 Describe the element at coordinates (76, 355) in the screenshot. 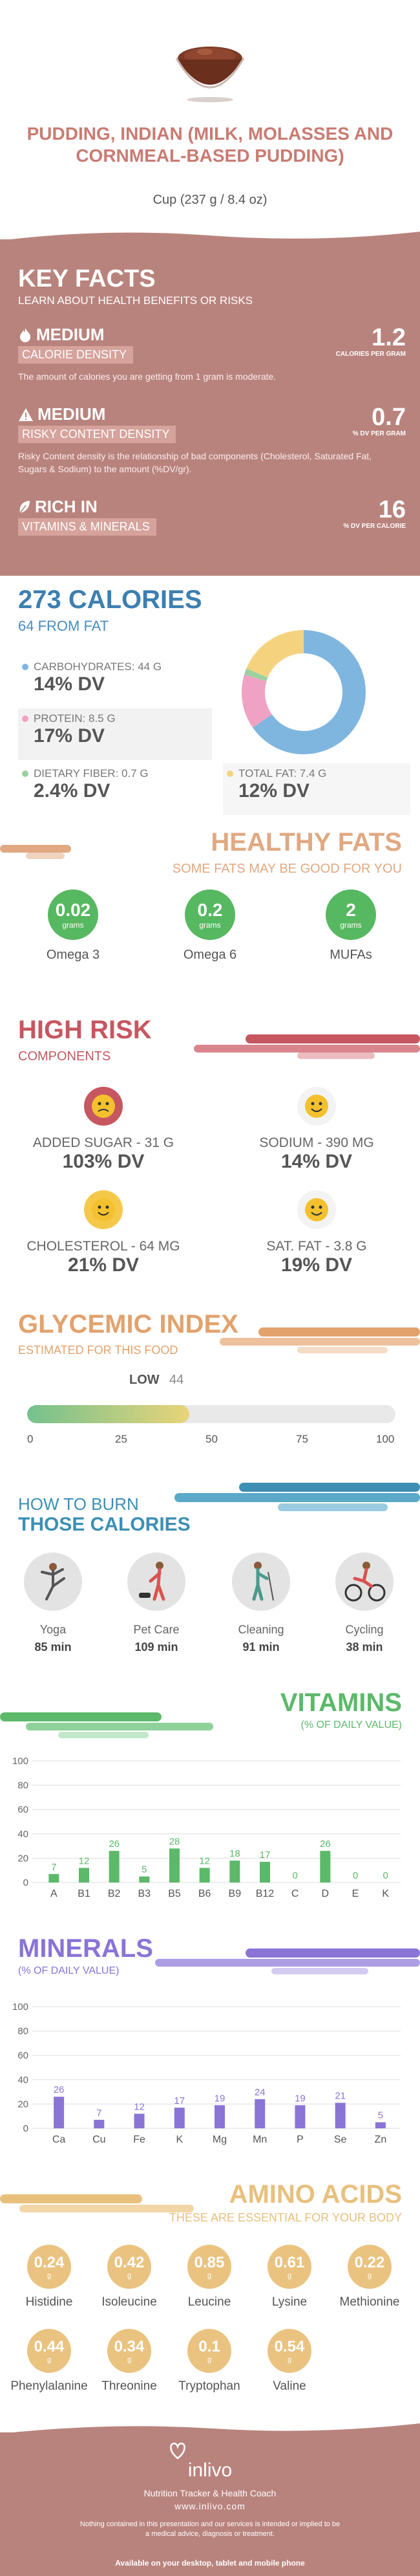

I see `calorie-density-band: CALORIE DENSITY` at that location.